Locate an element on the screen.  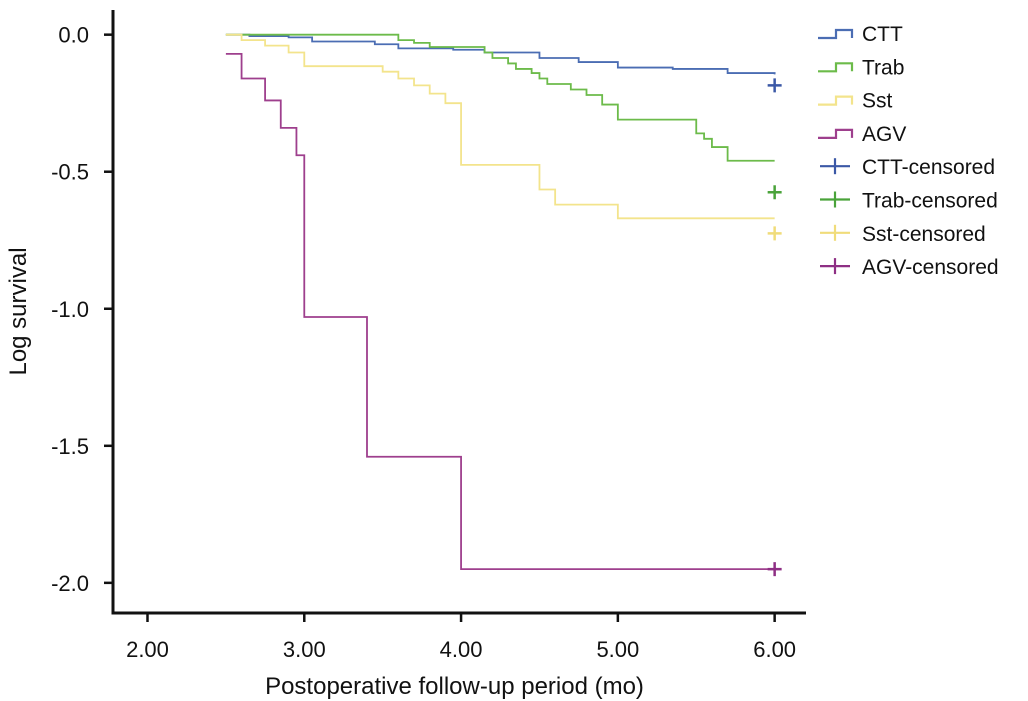
x-axis-title: Postoperative follow-up period (mo) is located at coordinates (454, 686).